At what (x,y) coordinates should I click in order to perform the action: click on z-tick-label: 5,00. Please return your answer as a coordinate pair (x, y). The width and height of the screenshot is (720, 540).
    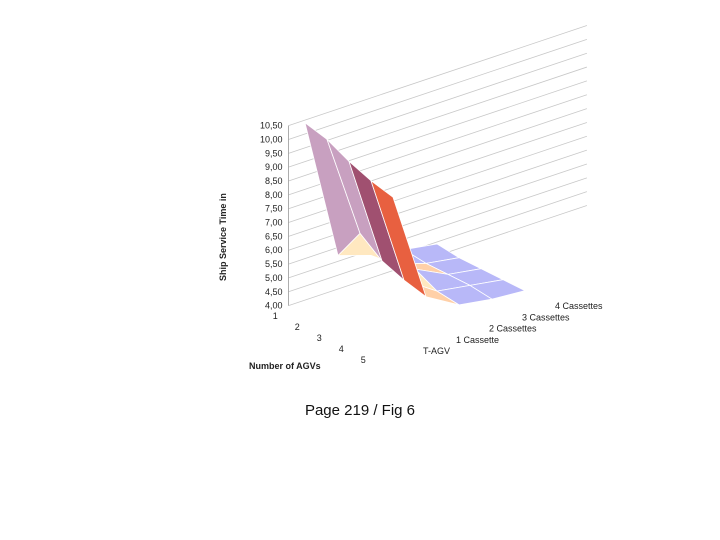
    Looking at the image, I should click on (274, 278).